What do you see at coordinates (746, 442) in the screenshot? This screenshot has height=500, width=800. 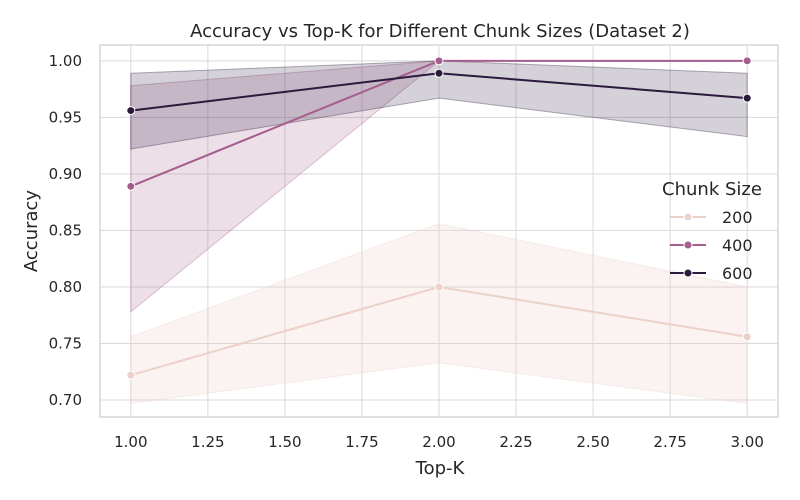 I see `x-tick-label: 3.00` at bounding box center [746, 442].